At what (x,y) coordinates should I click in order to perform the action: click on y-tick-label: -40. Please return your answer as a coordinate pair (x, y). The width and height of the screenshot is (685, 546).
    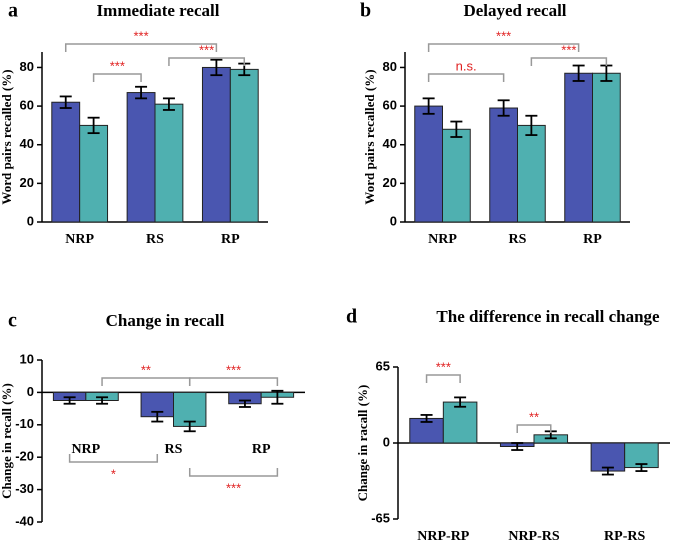
    Looking at the image, I should click on (24, 520).